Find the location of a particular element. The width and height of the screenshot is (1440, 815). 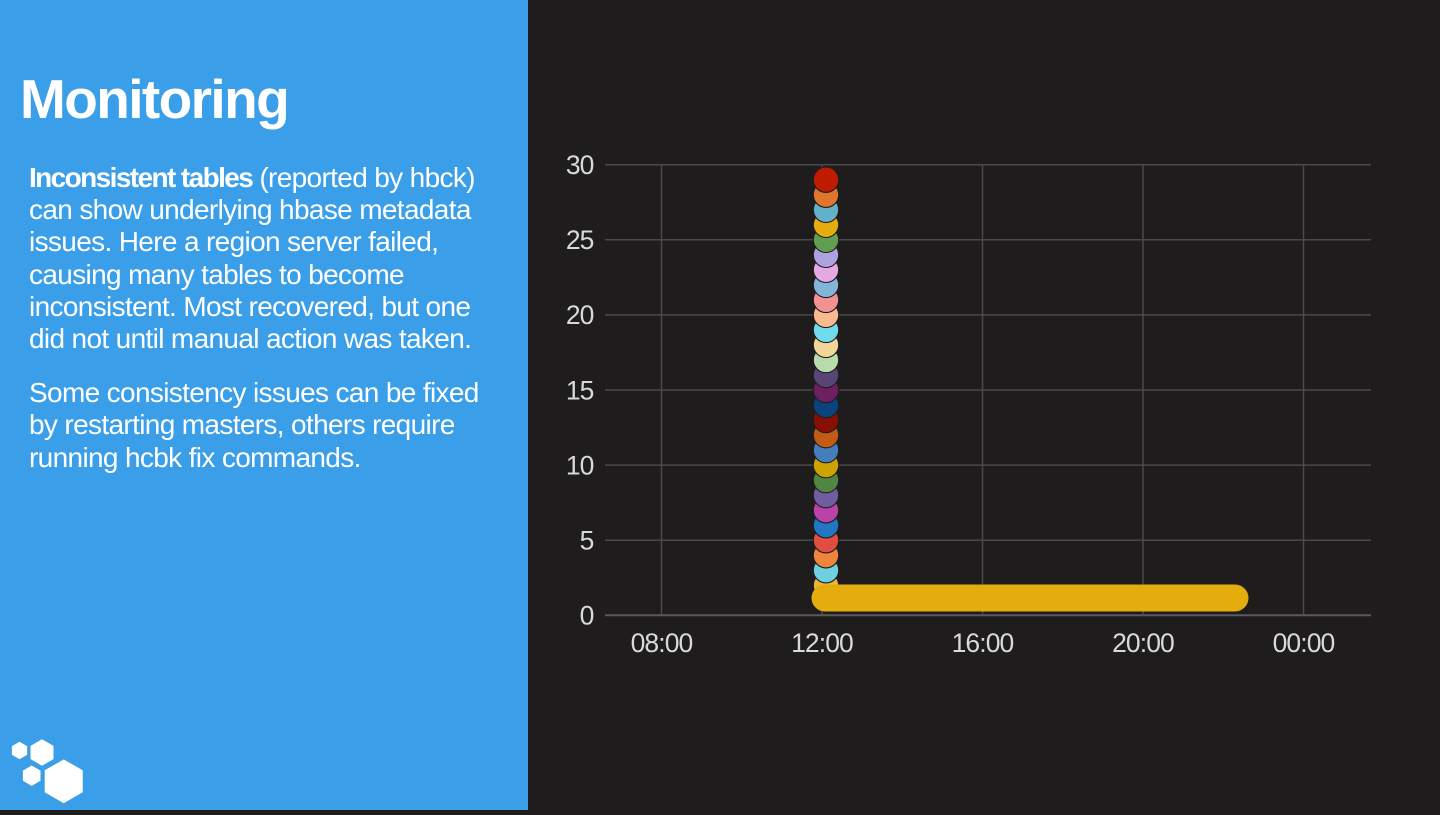

svg-text: 0 is located at coordinates (587, 616).